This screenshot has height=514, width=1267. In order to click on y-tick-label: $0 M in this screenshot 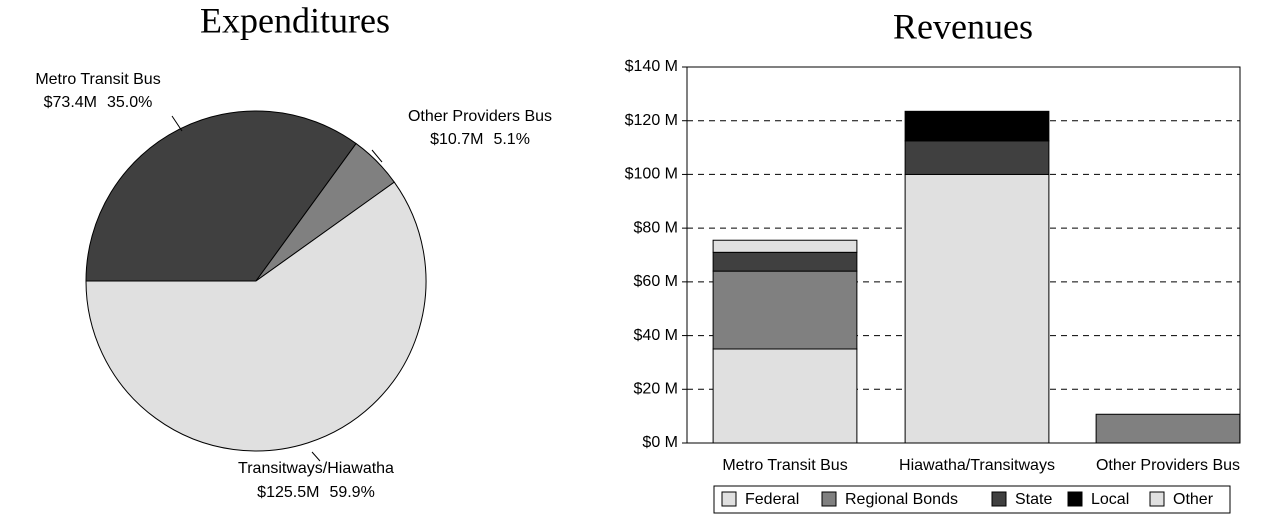, I will do `click(660, 442)`.